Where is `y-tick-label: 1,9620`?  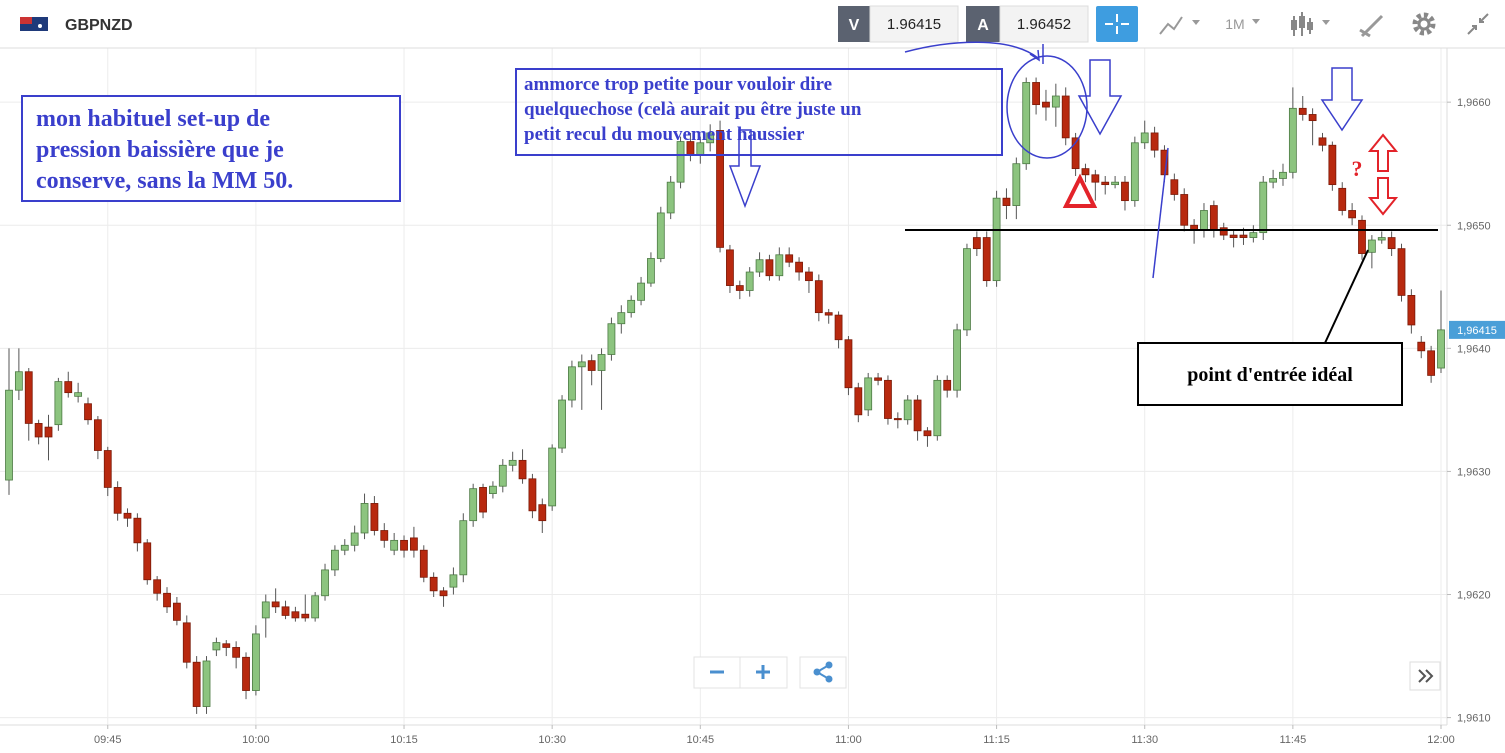 y-tick-label: 1,9620 is located at coordinates (1474, 596).